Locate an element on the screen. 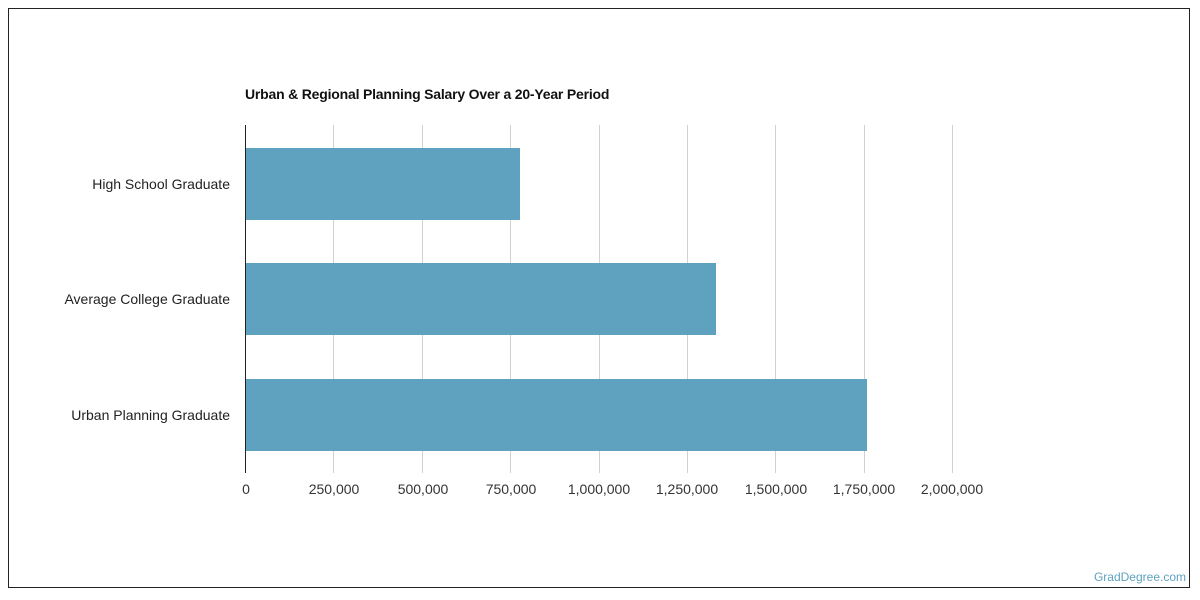  x-tick-label: 0 is located at coordinates (246, 489).